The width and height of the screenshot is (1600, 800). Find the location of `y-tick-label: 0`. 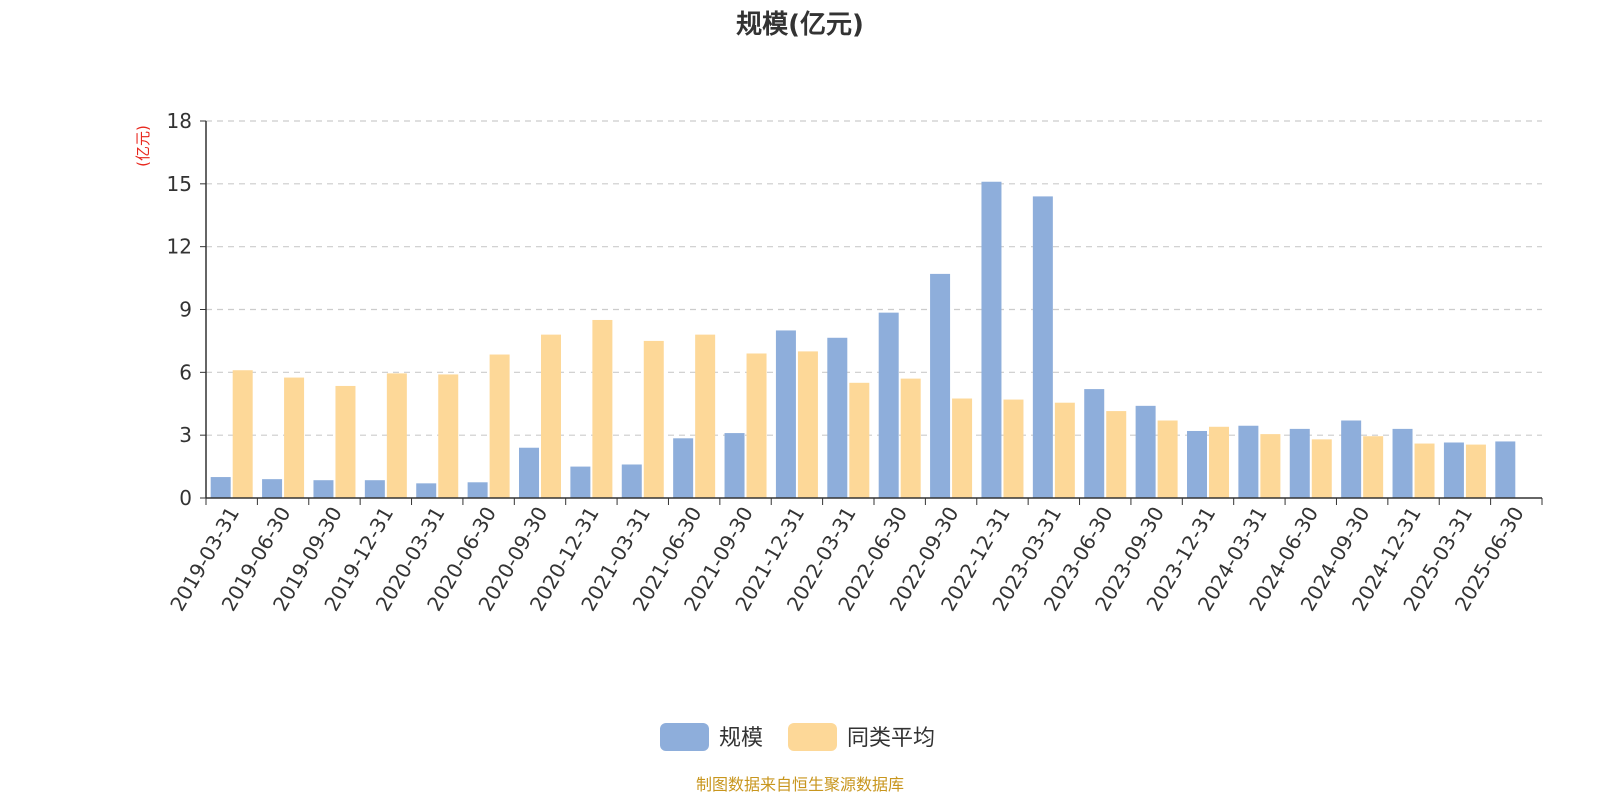

y-tick-label: 0 is located at coordinates (185, 498).